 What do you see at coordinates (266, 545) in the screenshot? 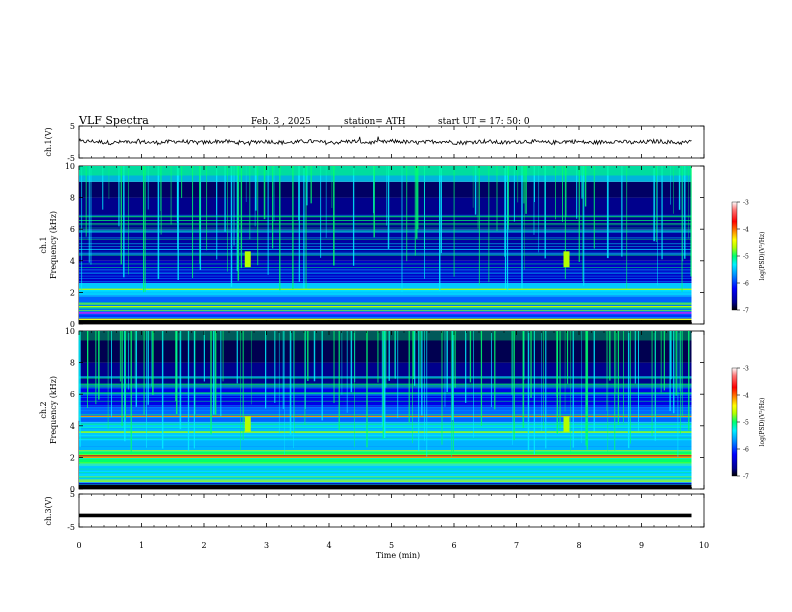
I see `x-tick-label: 3` at bounding box center [266, 545].